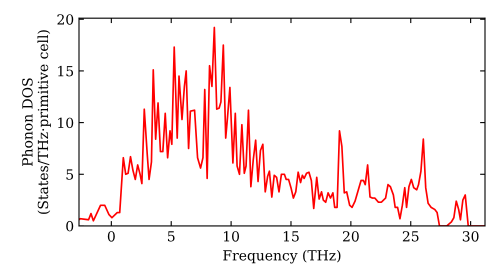  Describe the element at coordinates (171, 236) in the screenshot. I see `x-tick-label: 5` at that location.